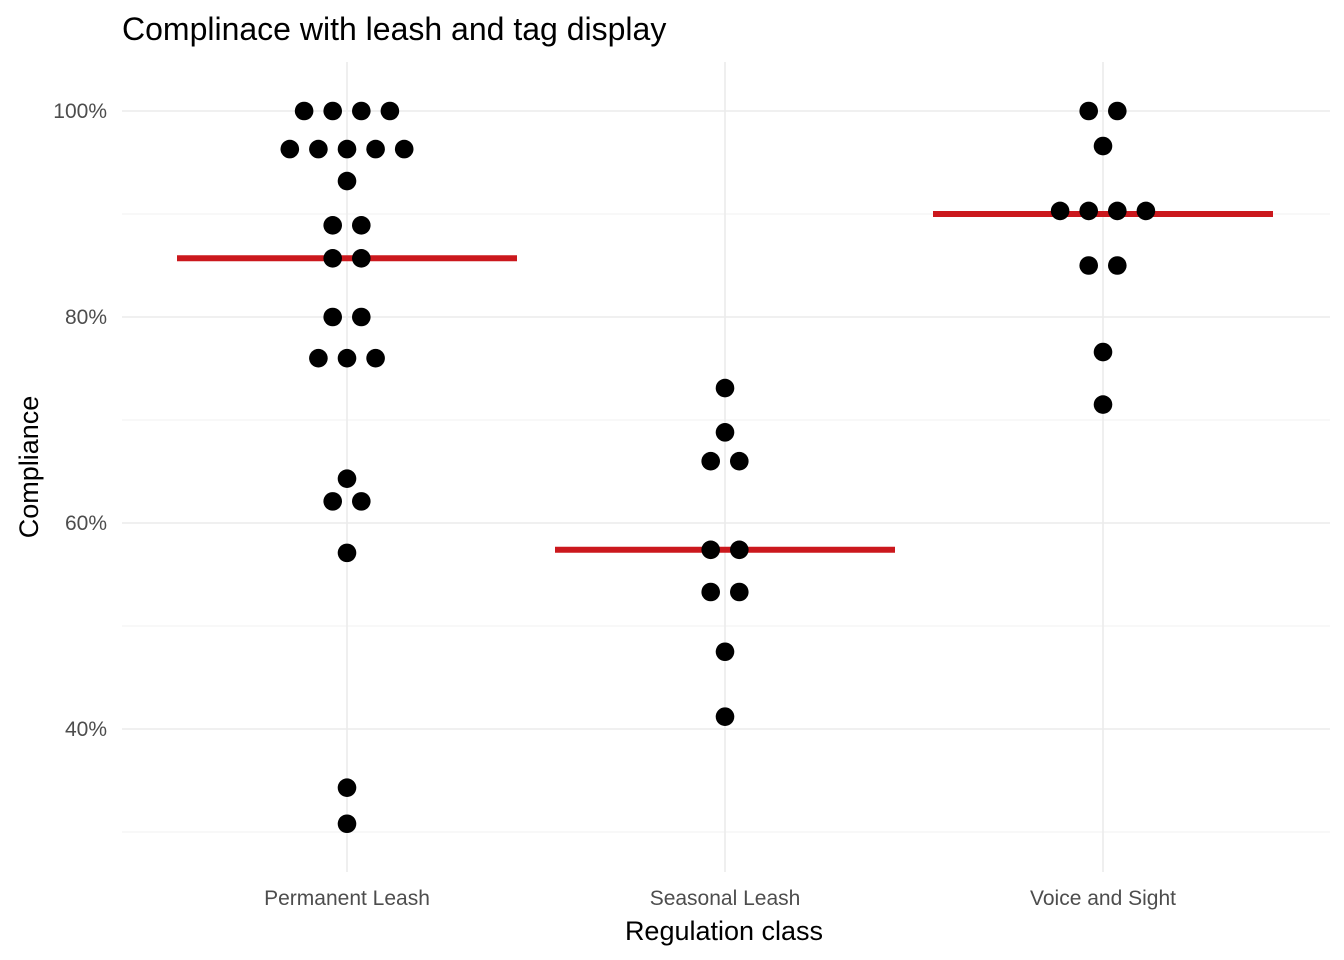 The image size is (1344, 960). I want to click on x-tick-label: Seasonal Leash, so click(725, 898).